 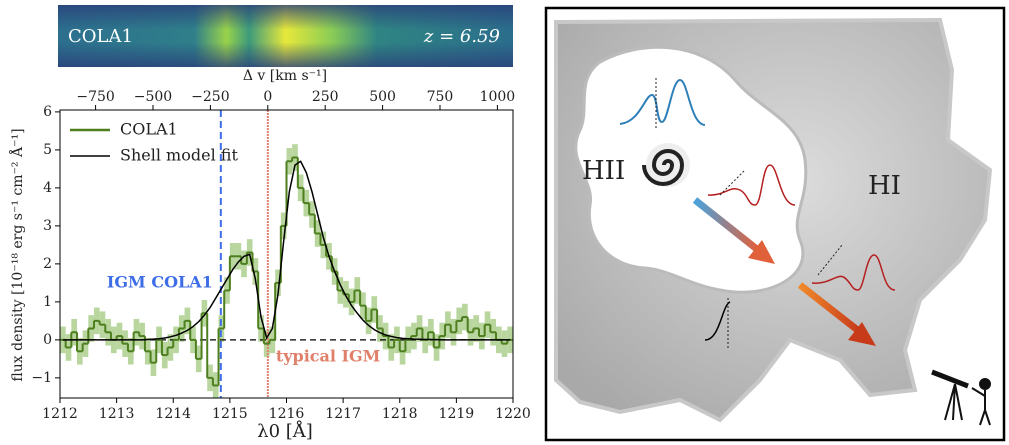 What do you see at coordinates (160, 281) in the screenshot?
I see `annotation: IGM COLA1` at bounding box center [160, 281].